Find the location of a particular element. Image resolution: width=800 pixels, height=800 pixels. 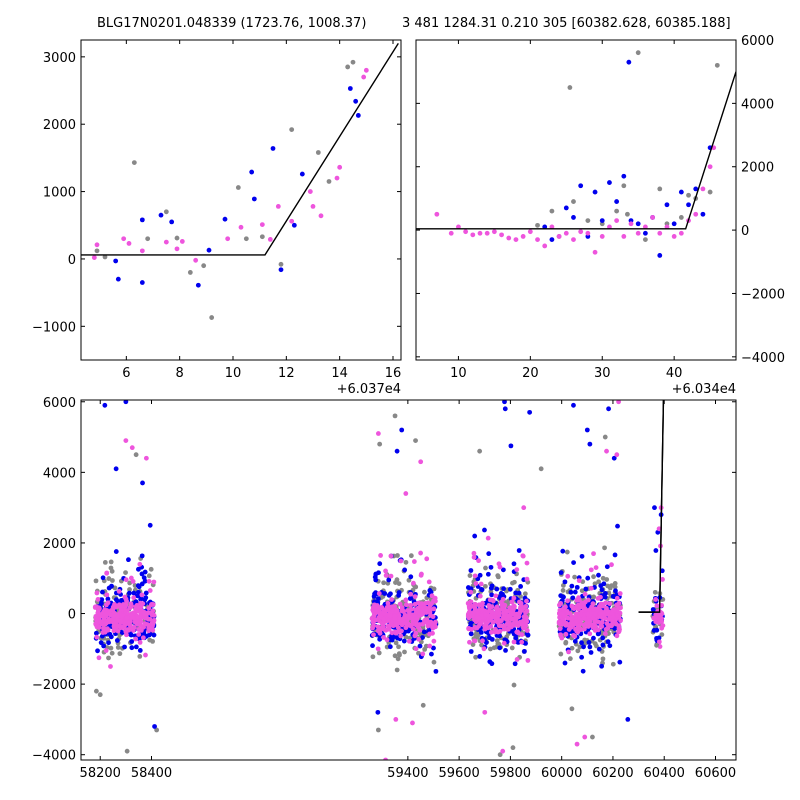

x-tick-label: 59800 is located at coordinates (510, 773).